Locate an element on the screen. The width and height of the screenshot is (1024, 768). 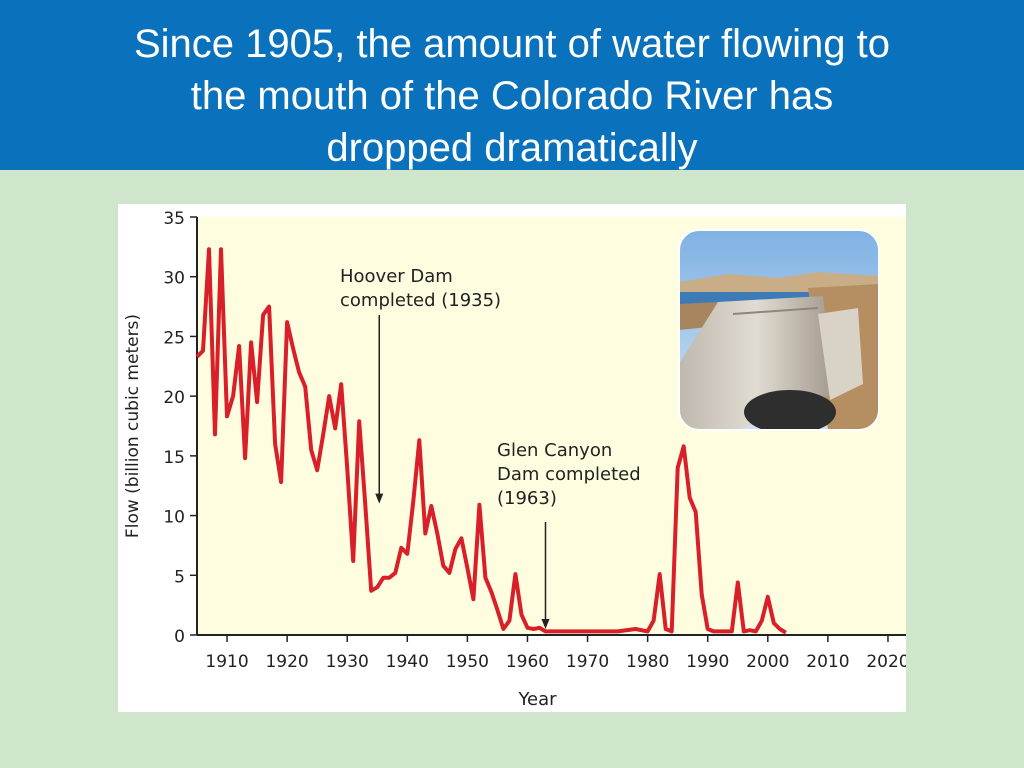
x-tick-label: 1990 is located at coordinates (707, 662).